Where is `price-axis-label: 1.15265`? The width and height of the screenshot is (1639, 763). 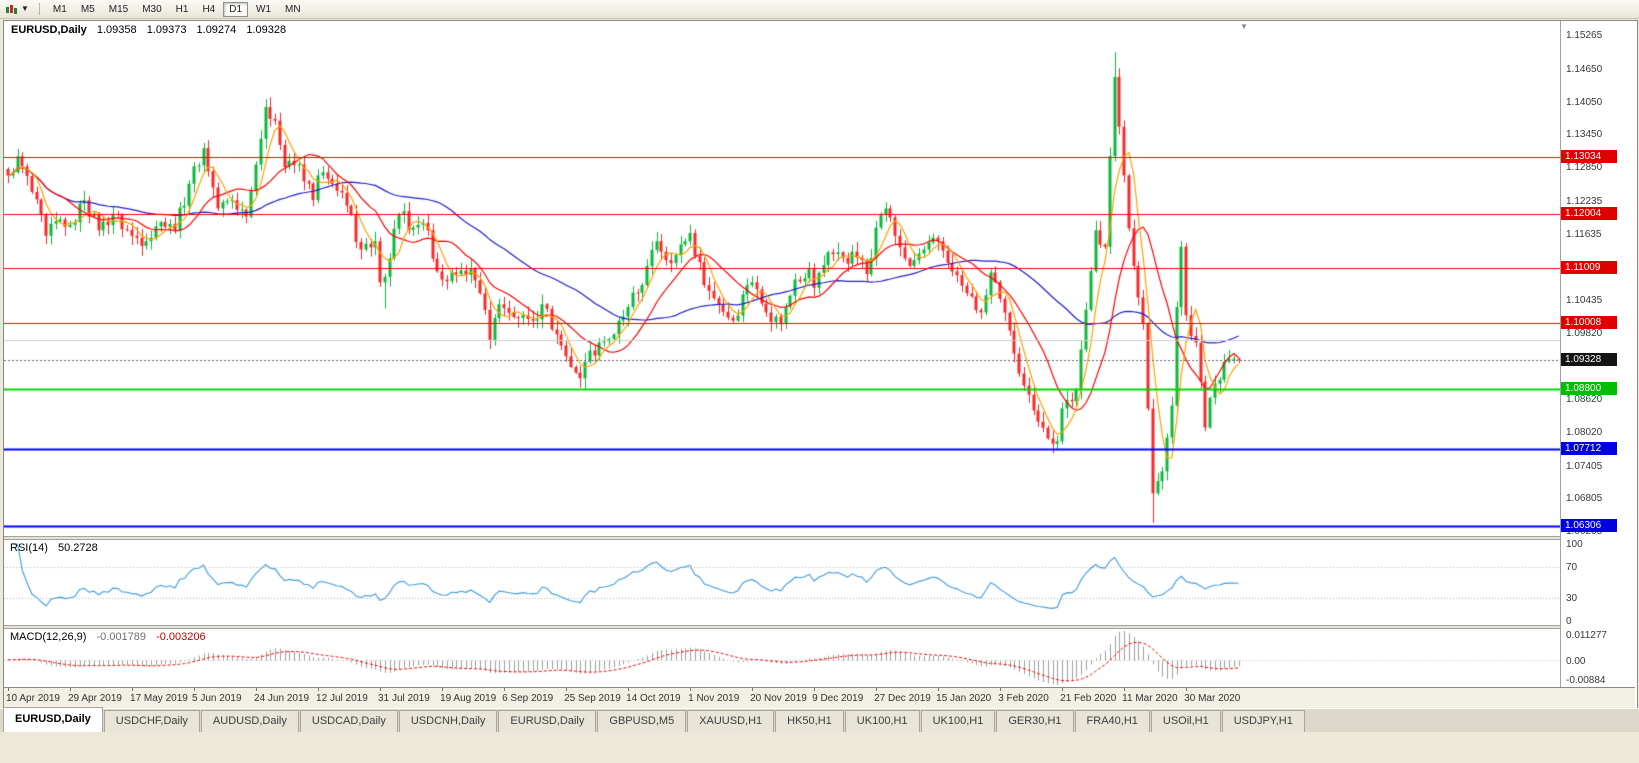 price-axis-label: 1.15265 is located at coordinates (1584, 35).